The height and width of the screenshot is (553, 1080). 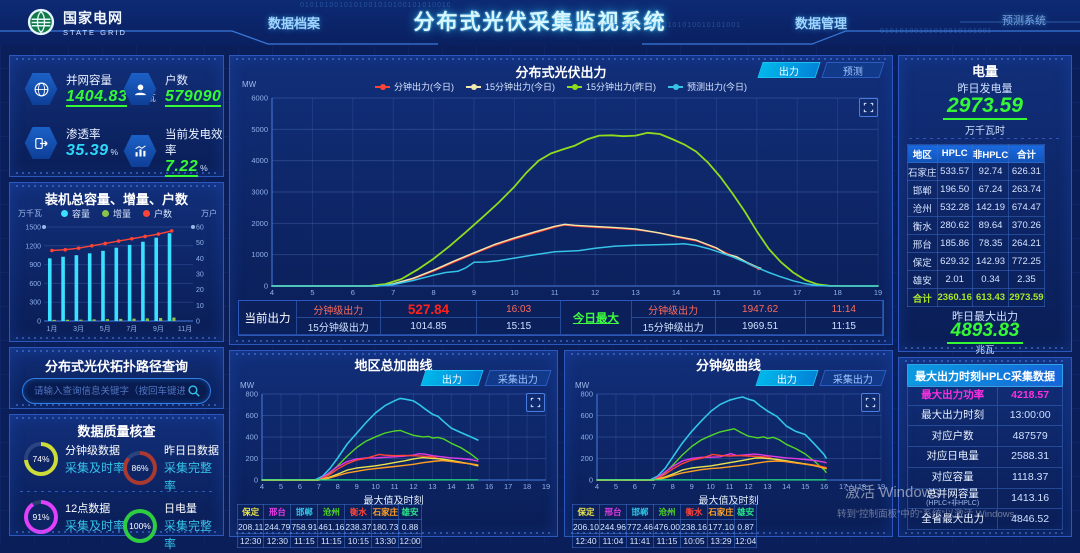 What do you see at coordinates (716, 292) in the screenshot?
I see `svg-text: 15` at bounding box center [716, 292].